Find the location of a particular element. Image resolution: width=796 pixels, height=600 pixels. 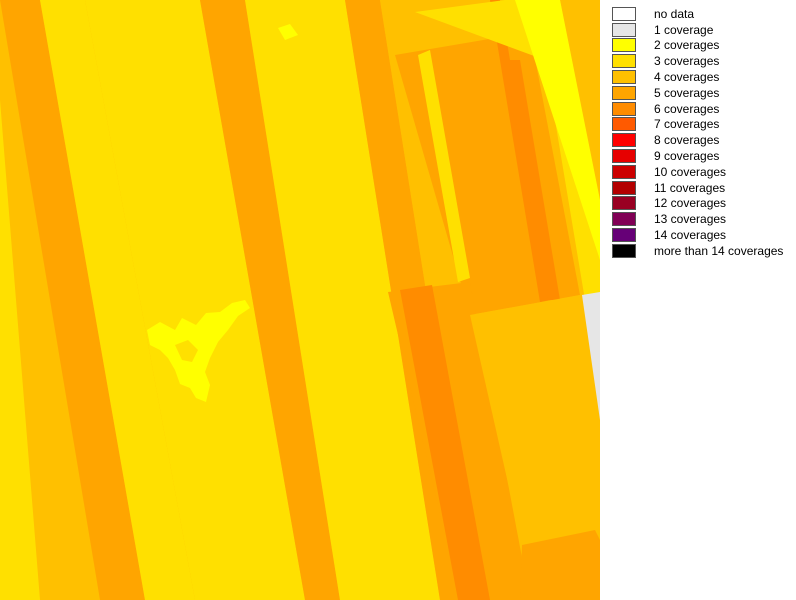

legend-item-3-coverages: 3 coverages is located at coordinates (704, 61).